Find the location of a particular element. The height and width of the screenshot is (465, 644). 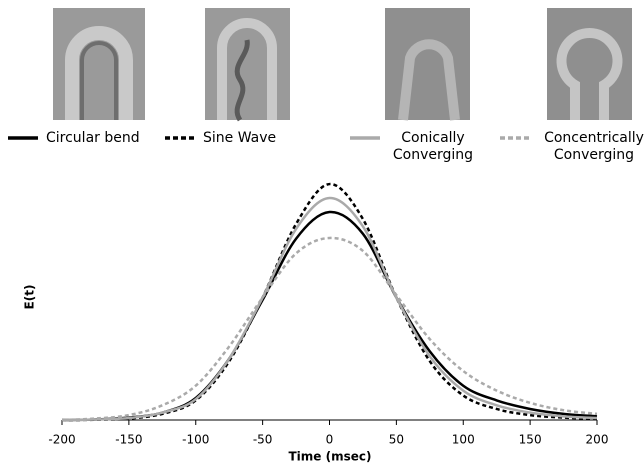

legend-label: Sine Wave is located at coordinates (240, 138).